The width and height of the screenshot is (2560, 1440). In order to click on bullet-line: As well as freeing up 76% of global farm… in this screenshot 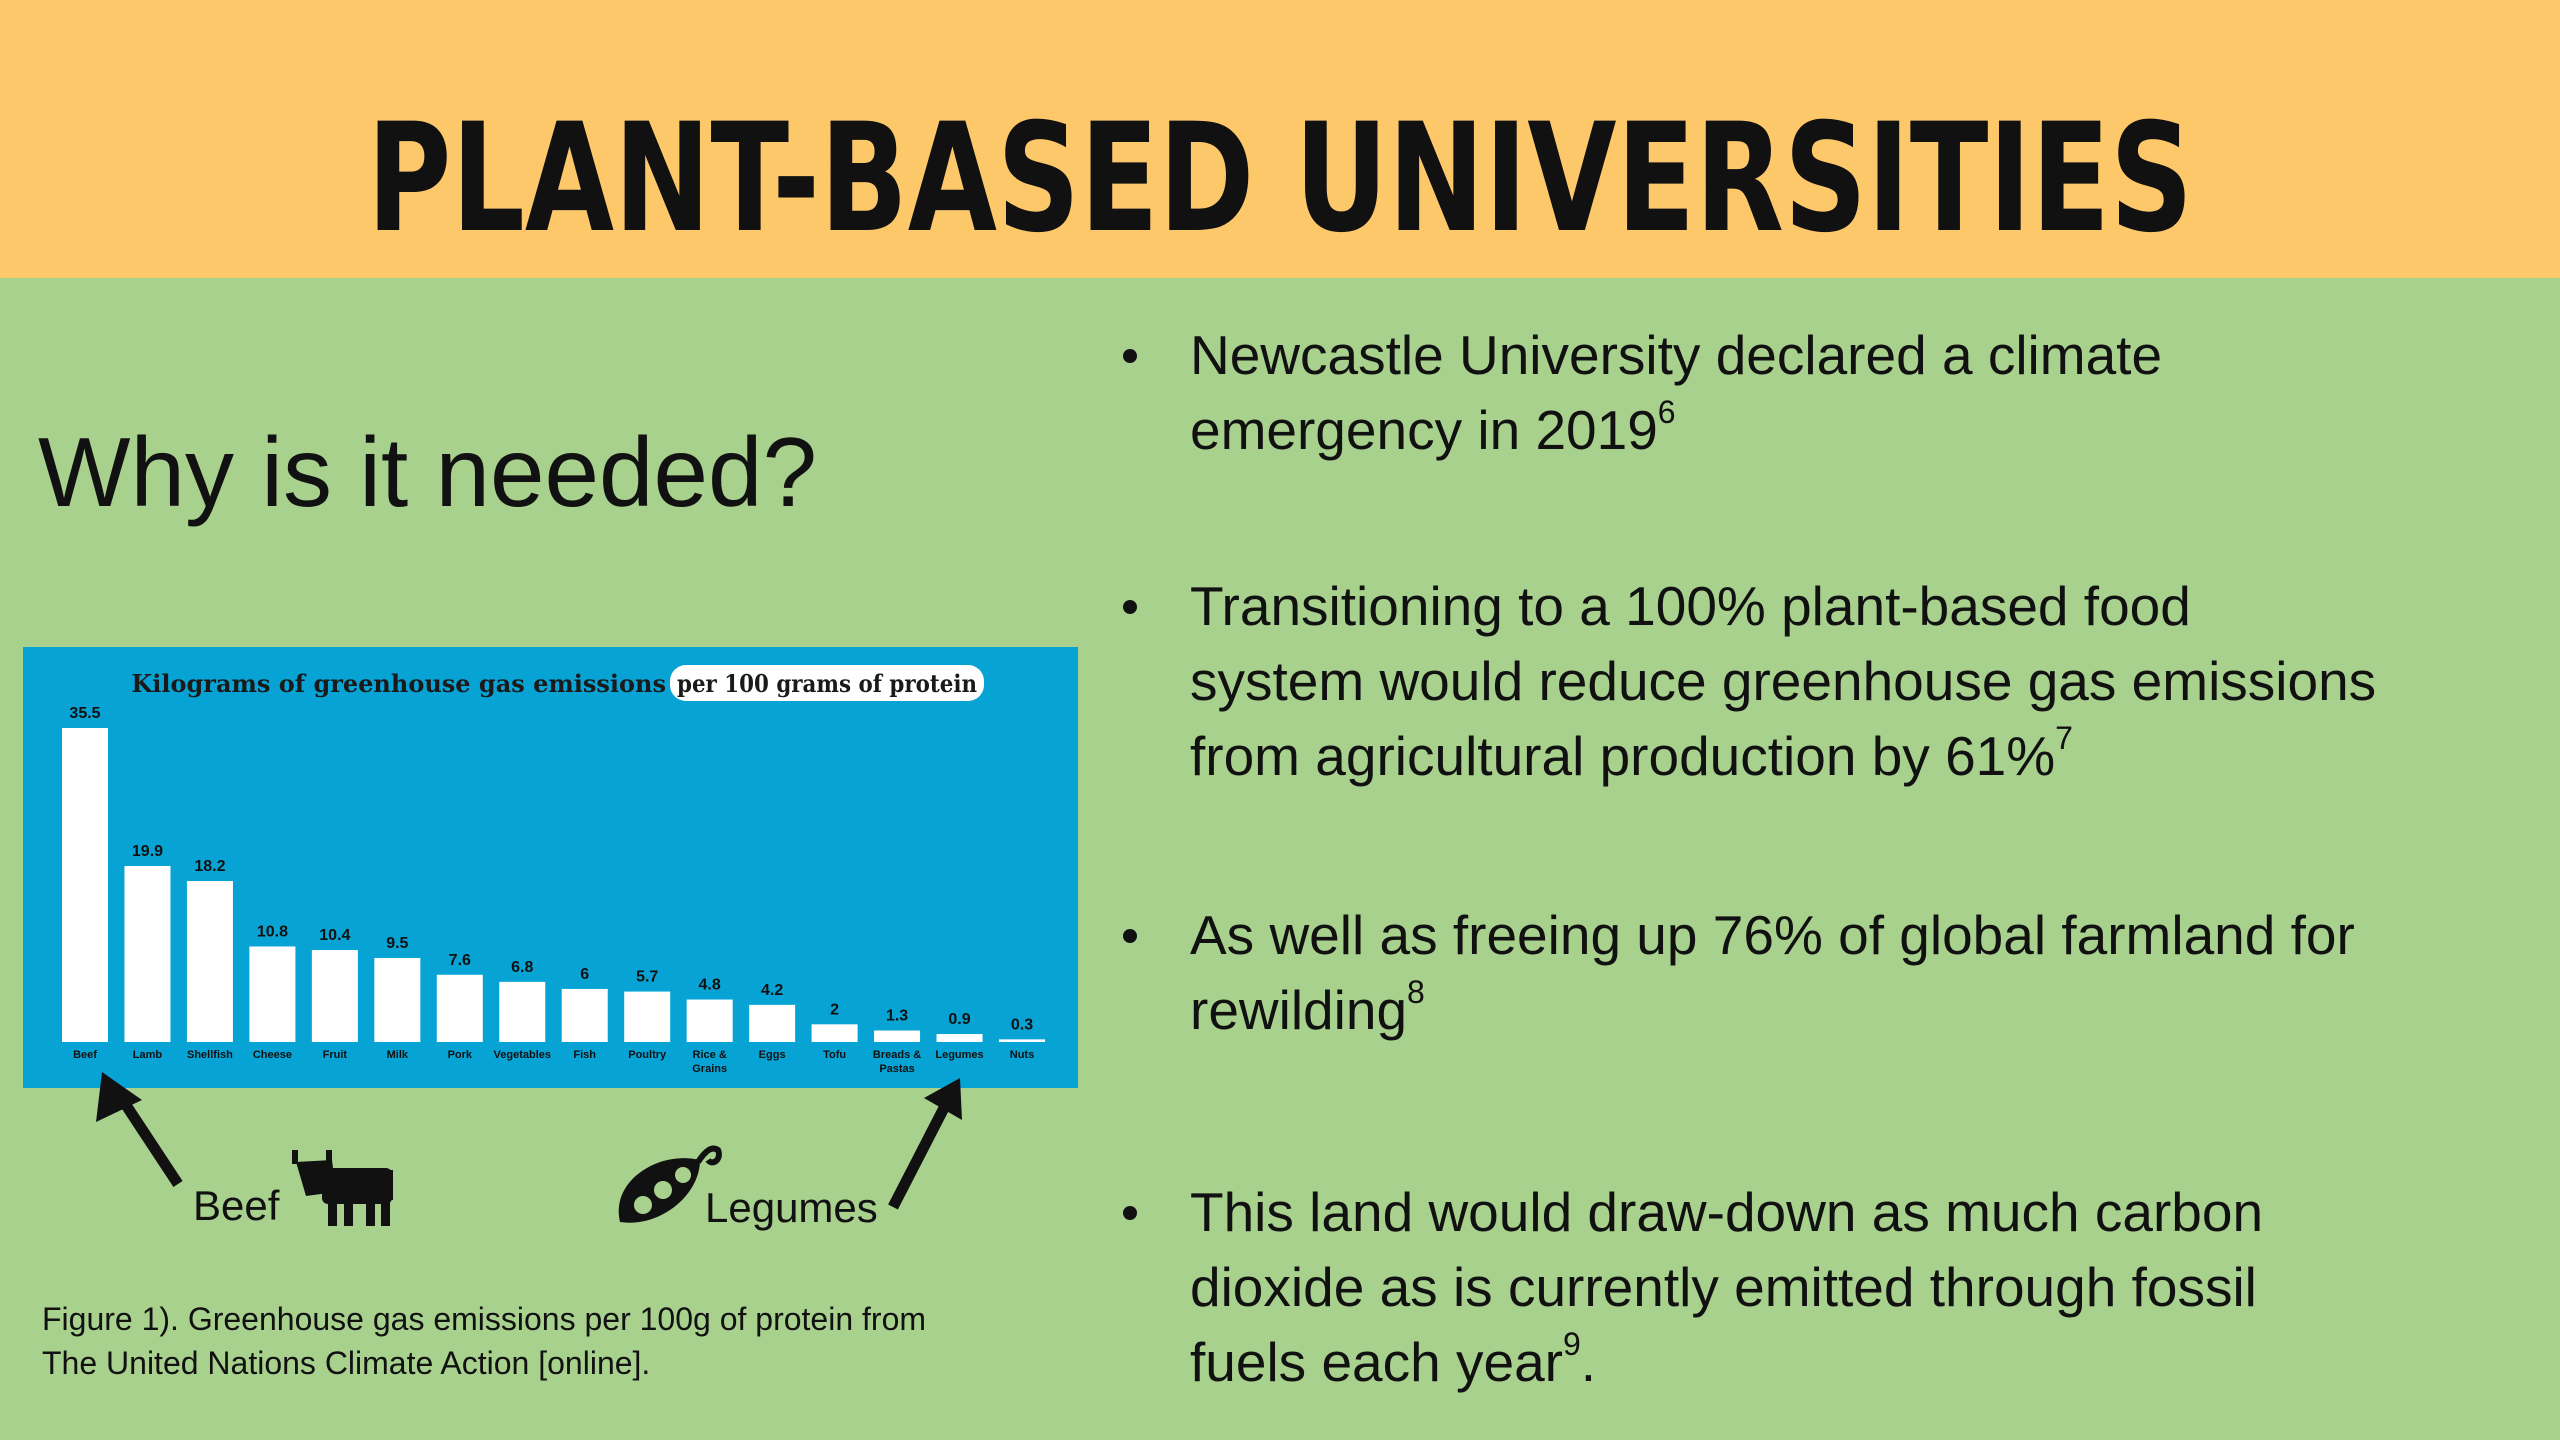, I will do `click(1772, 935)`.